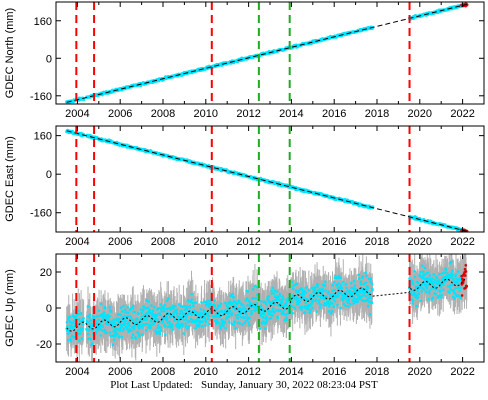  I want to click on x-tick-label: 2022, so click(462, 242).